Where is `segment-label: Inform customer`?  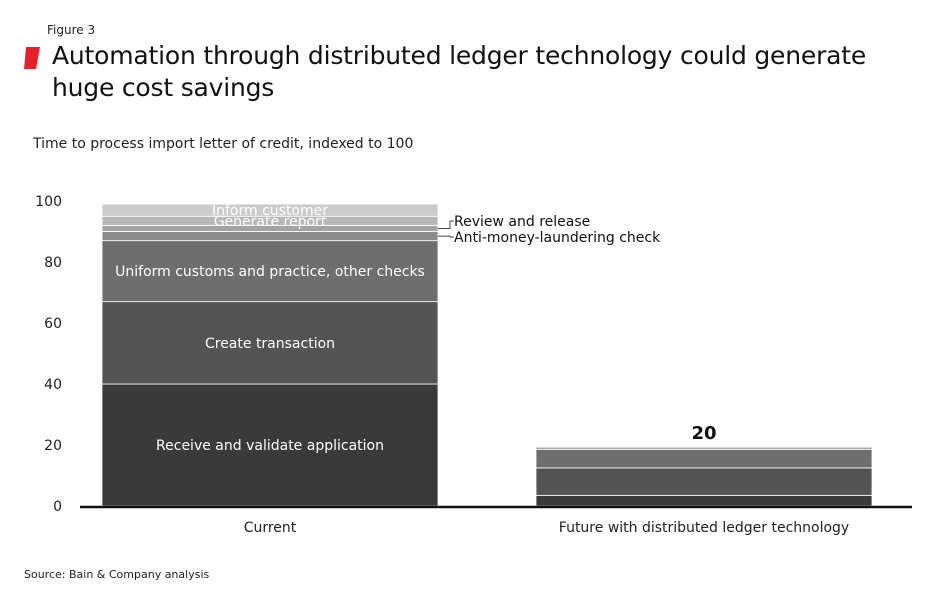 segment-label: Inform customer is located at coordinates (270, 211).